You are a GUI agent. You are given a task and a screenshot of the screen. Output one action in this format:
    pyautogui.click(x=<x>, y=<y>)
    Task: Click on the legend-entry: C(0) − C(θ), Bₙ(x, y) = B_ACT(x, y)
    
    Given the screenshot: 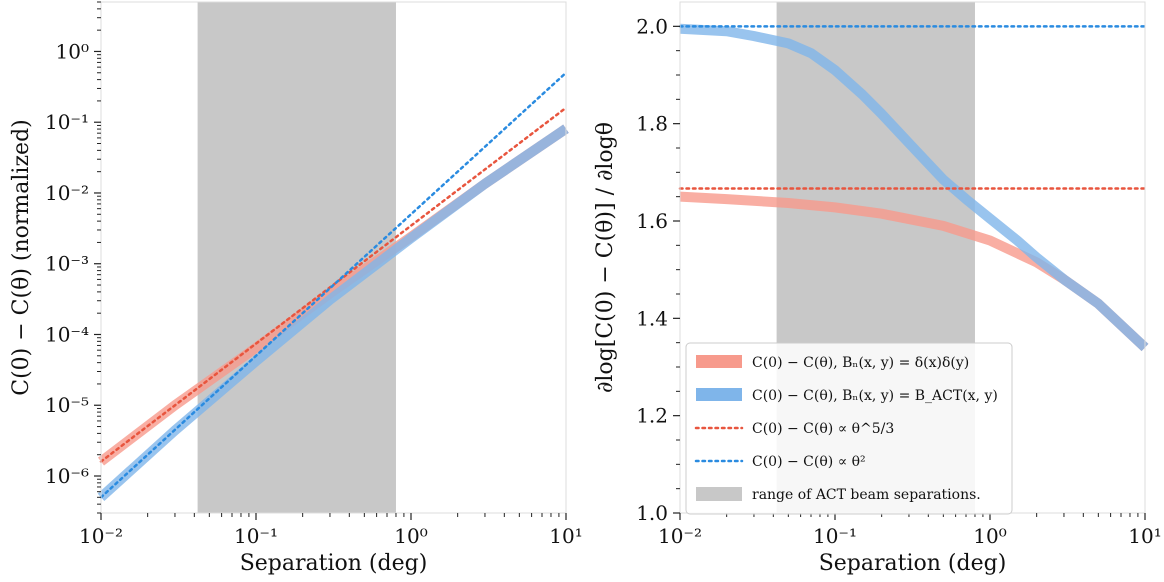 What is the action you would take?
    pyautogui.click(x=847, y=396)
    